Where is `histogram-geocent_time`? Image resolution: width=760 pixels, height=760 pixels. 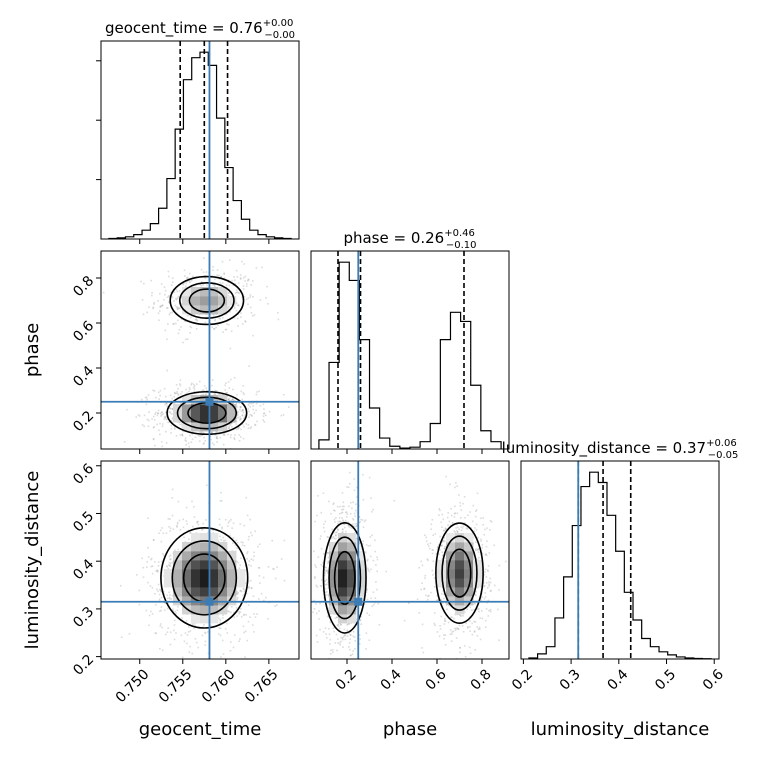 histogram-geocent_time is located at coordinates (200, 145).